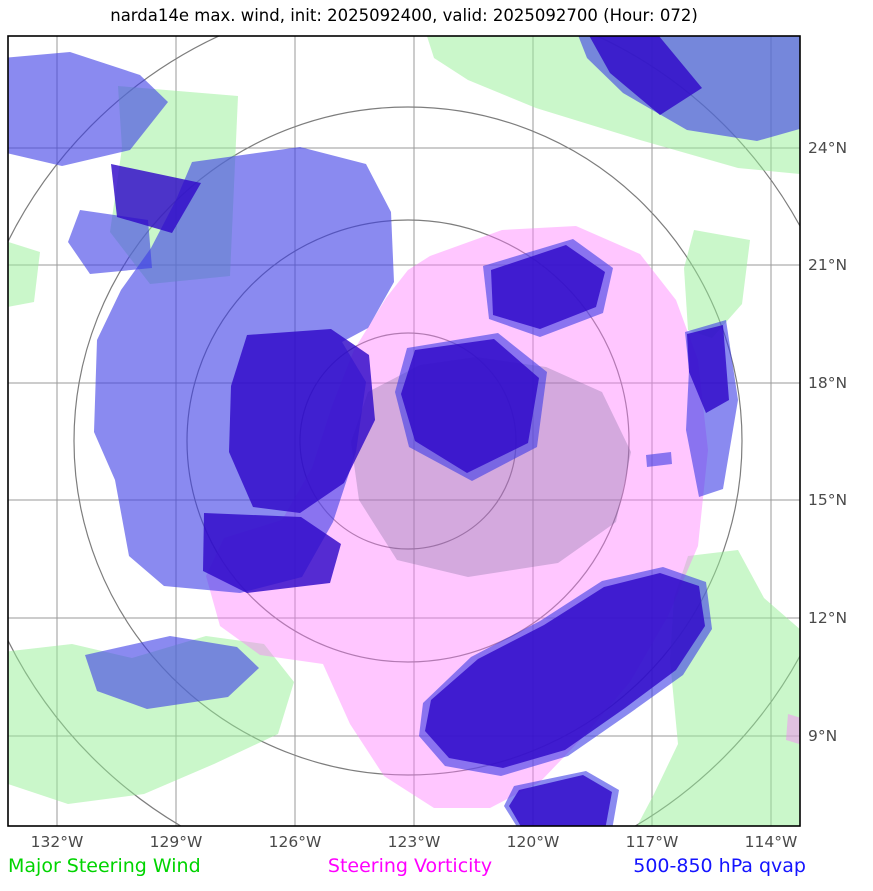 The image size is (873, 891). What do you see at coordinates (548, 287) in the screenshot?
I see `qvap-dark-upper-center` at bounding box center [548, 287].